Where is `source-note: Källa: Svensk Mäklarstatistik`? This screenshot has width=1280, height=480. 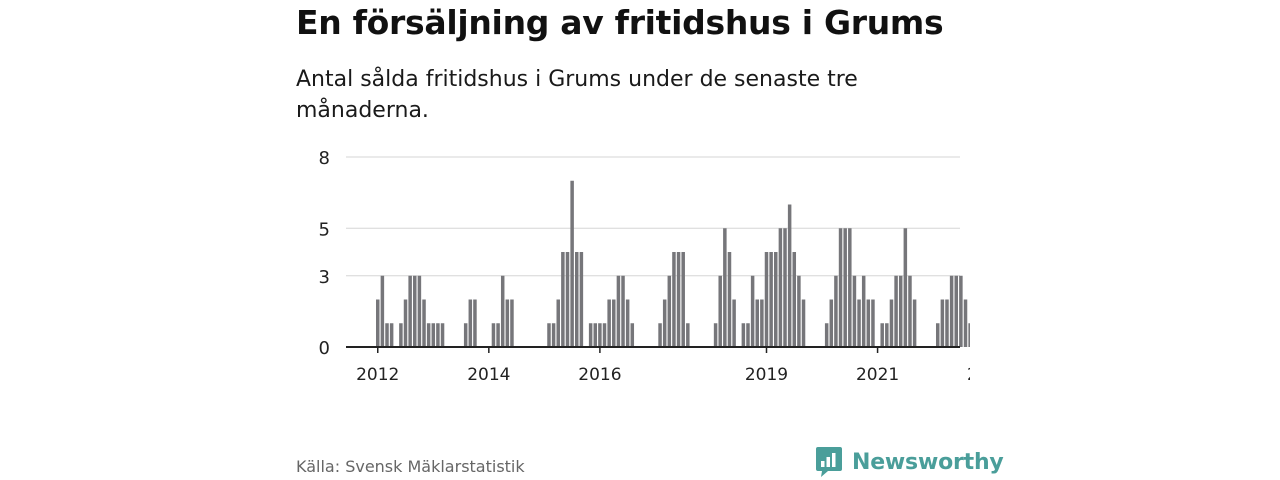
source-note: Källa: Svensk Mäklarstatistik is located at coordinates (410, 466).